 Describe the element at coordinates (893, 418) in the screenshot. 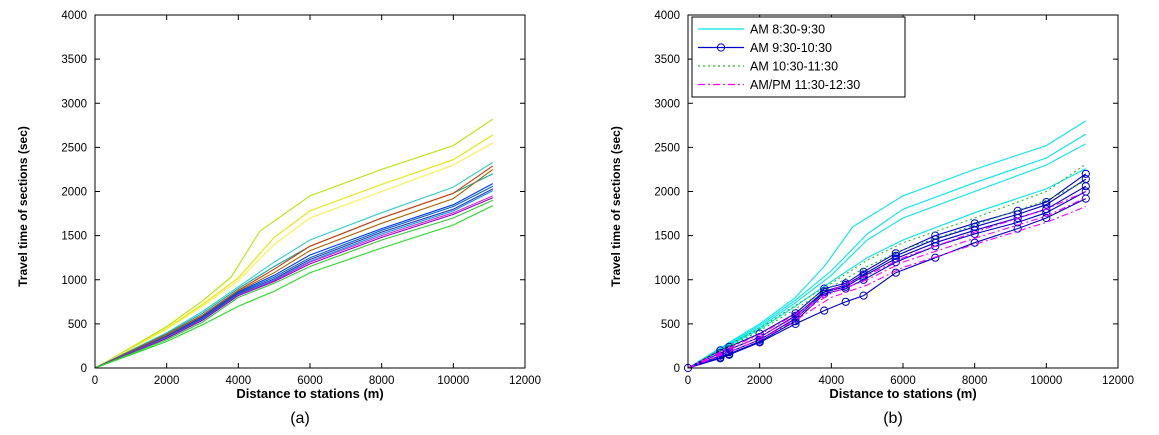

I see `panel-caption: (b)` at that location.